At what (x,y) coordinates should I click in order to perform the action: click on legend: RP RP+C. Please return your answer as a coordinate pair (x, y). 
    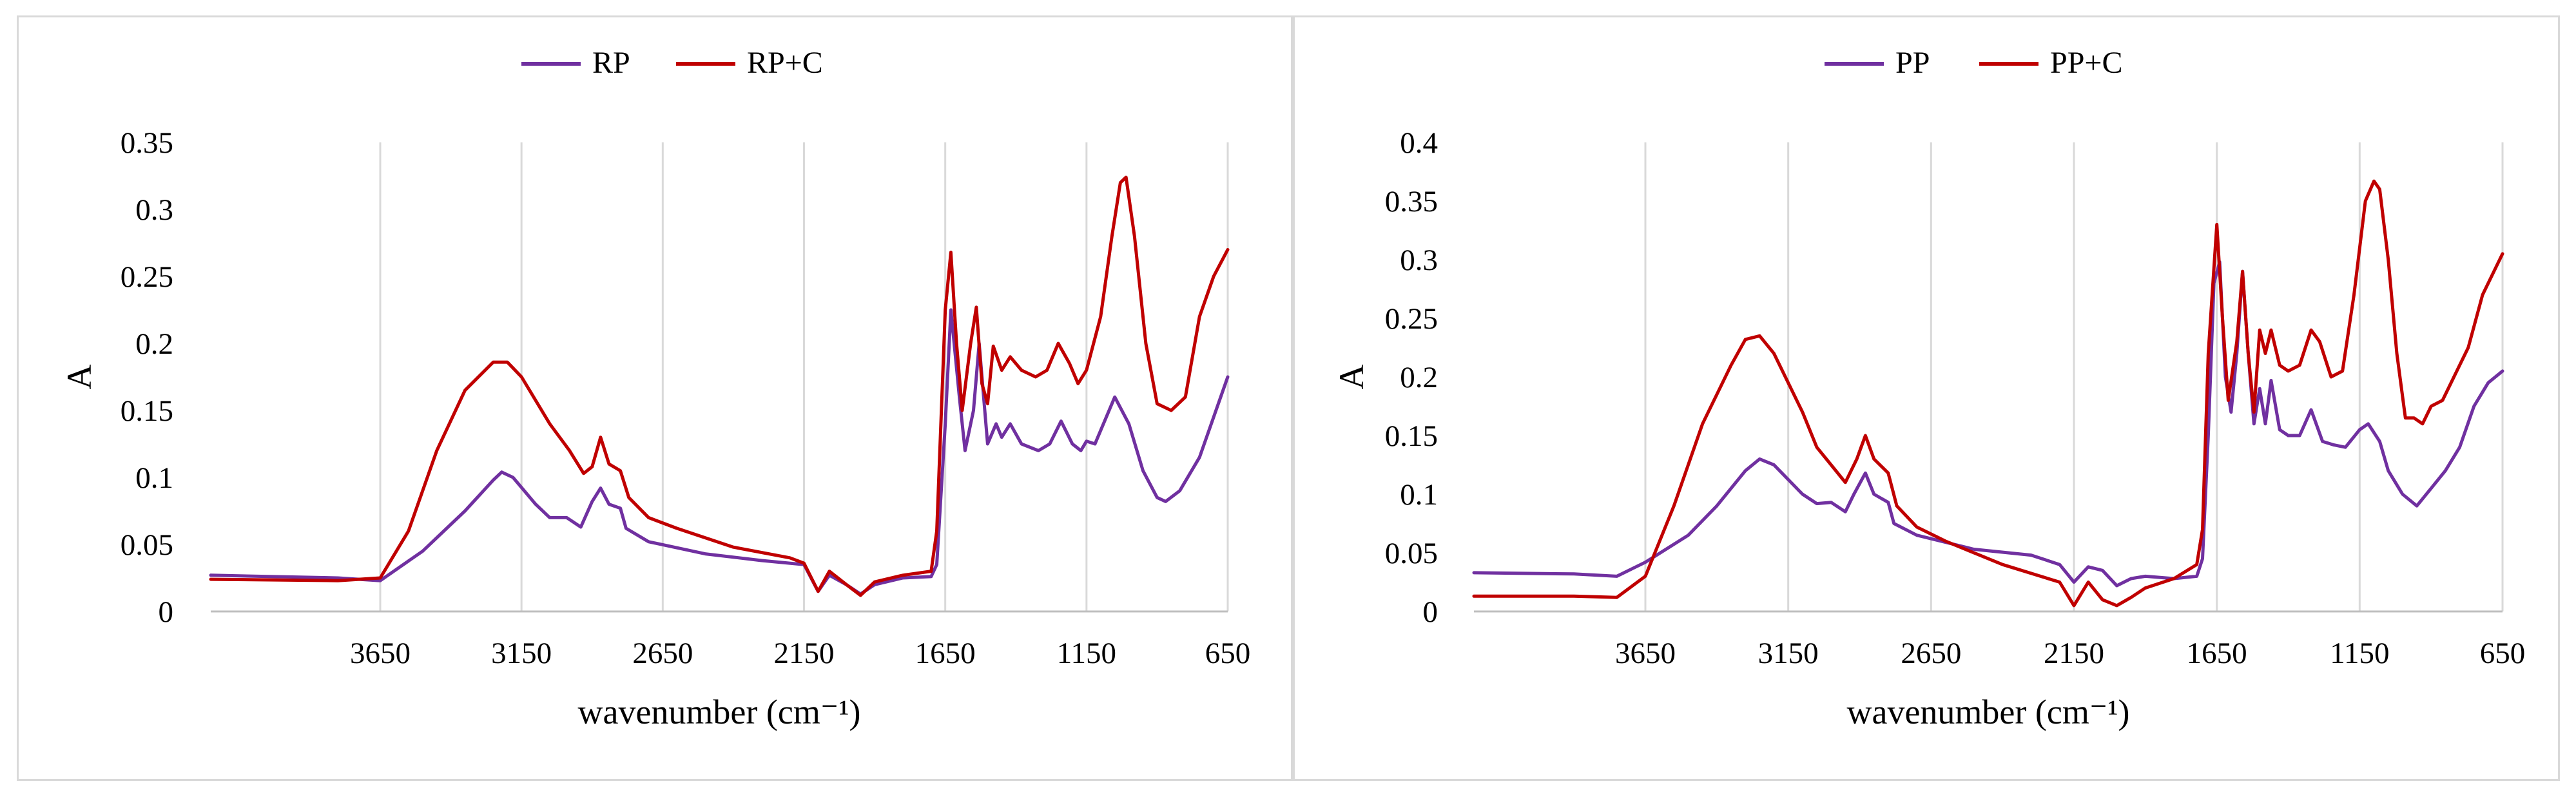
    Looking at the image, I should click on (672, 63).